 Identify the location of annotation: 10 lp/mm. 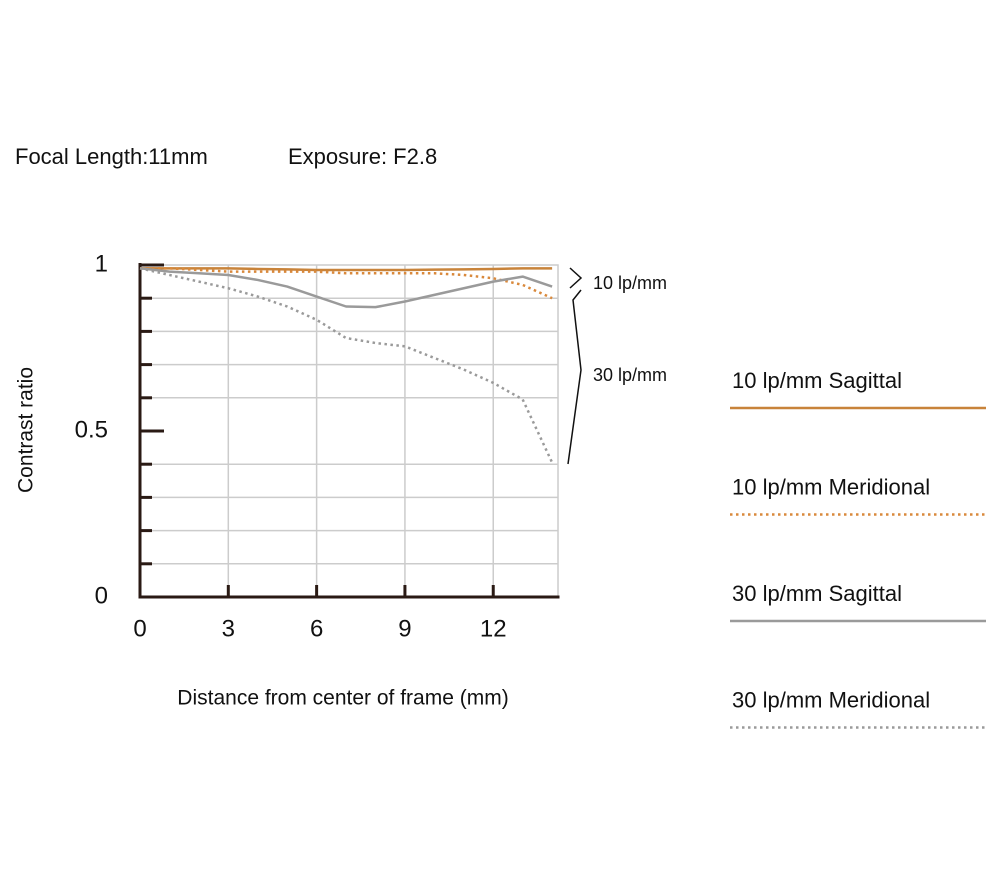
(630, 283).